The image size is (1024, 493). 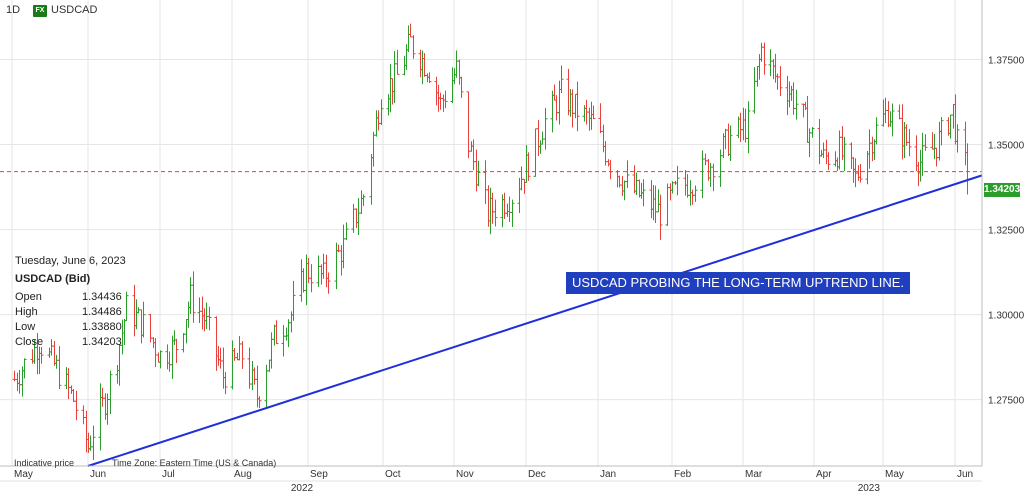 I want to click on info-value: 1.33880, so click(x=102, y=327).